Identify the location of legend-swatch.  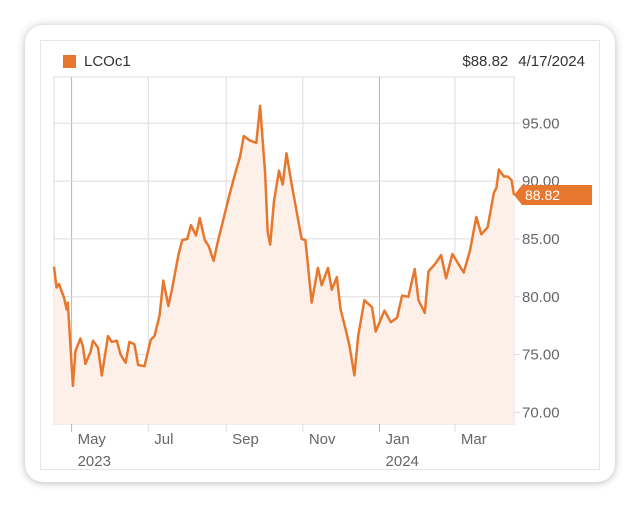
(69, 61).